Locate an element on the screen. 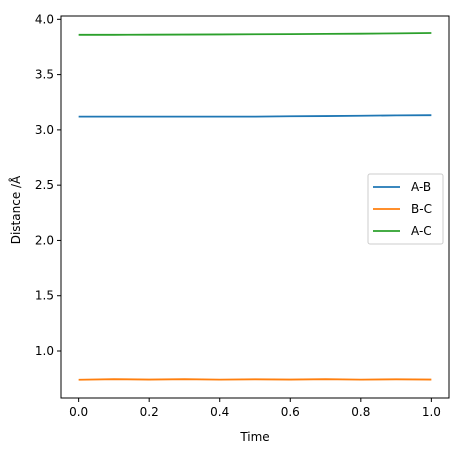  legend-box is located at coordinates (405, 209).